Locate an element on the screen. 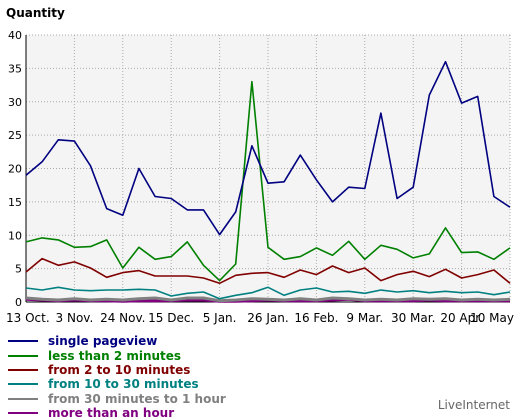  legend-label: from 30 minutes to 1 hour is located at coordinates (137, 398).